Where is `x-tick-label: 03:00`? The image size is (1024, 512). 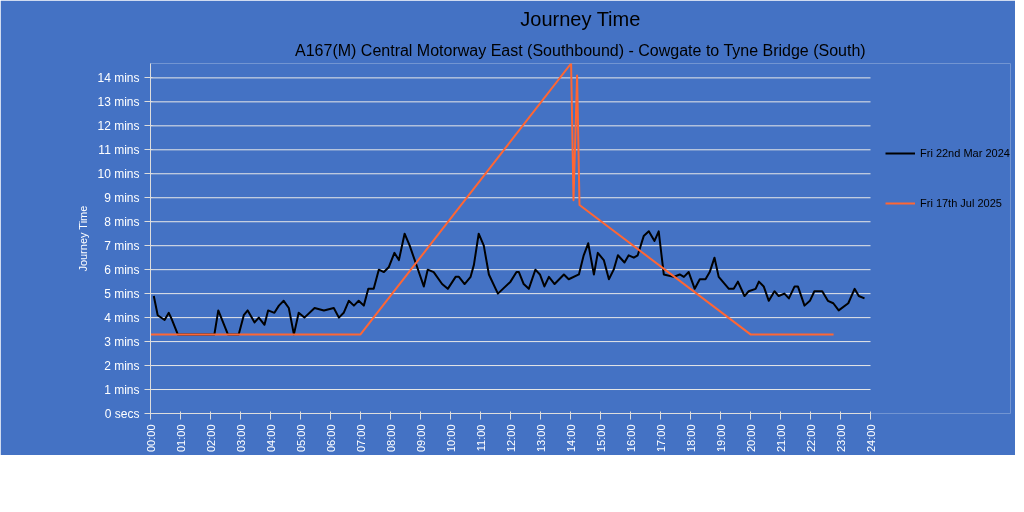 x-tick-label: 03:00 is located at coordinates (240, 438).